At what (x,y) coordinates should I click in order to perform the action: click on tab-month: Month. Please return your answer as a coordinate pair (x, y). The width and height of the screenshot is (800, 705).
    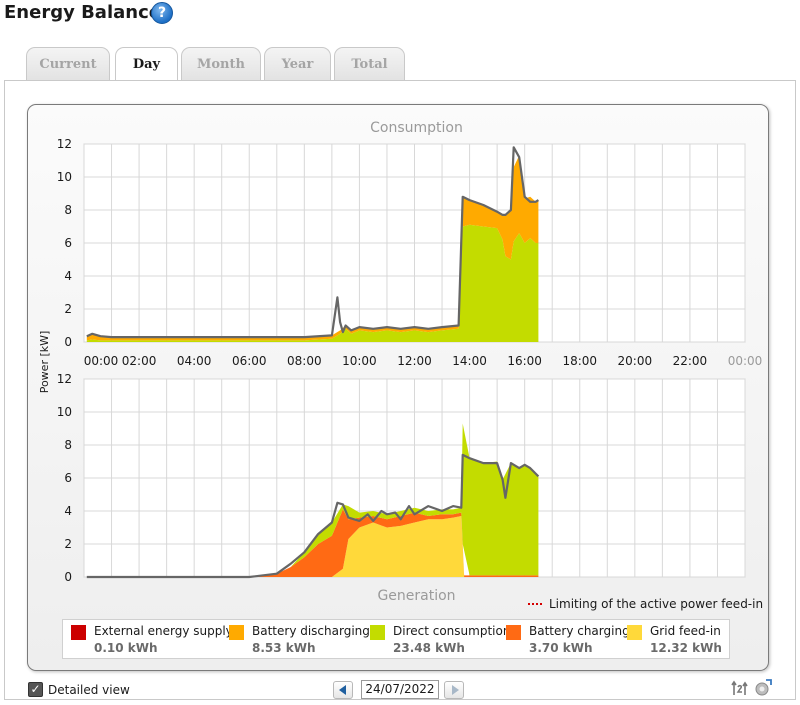
    Looking at the image, I should click on (221, 64).